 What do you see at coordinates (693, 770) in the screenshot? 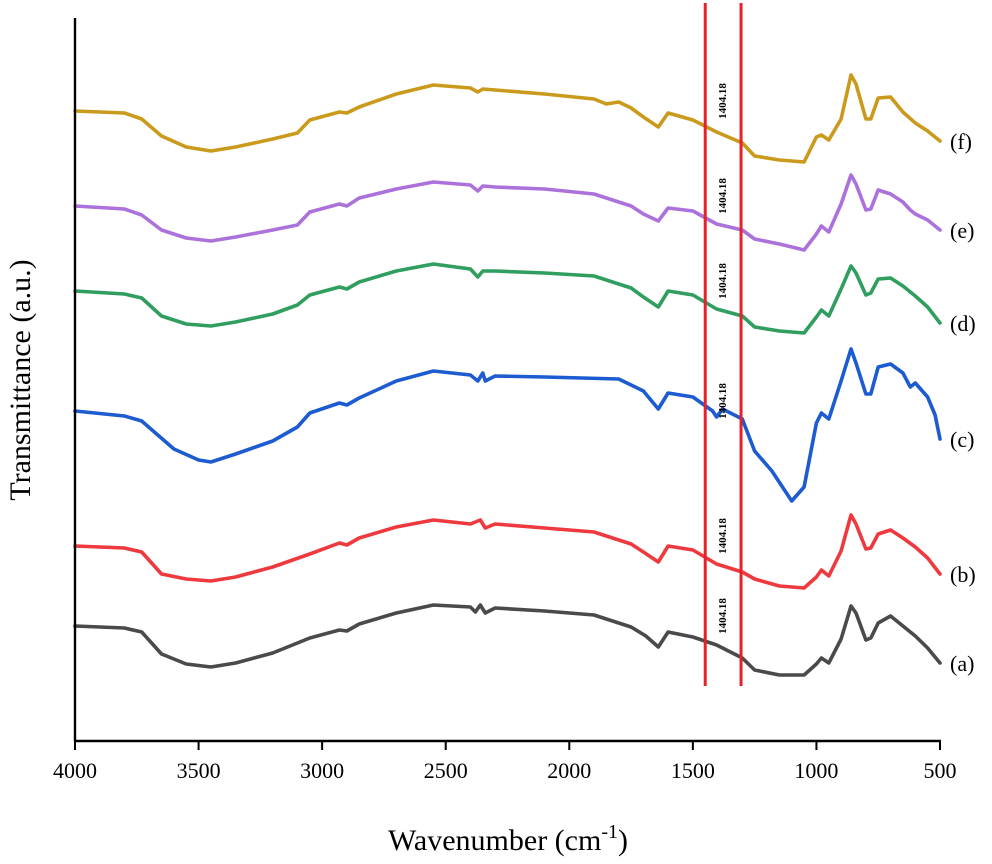
I see `x-tick-label: 1500` at bounding box center [693, 770].